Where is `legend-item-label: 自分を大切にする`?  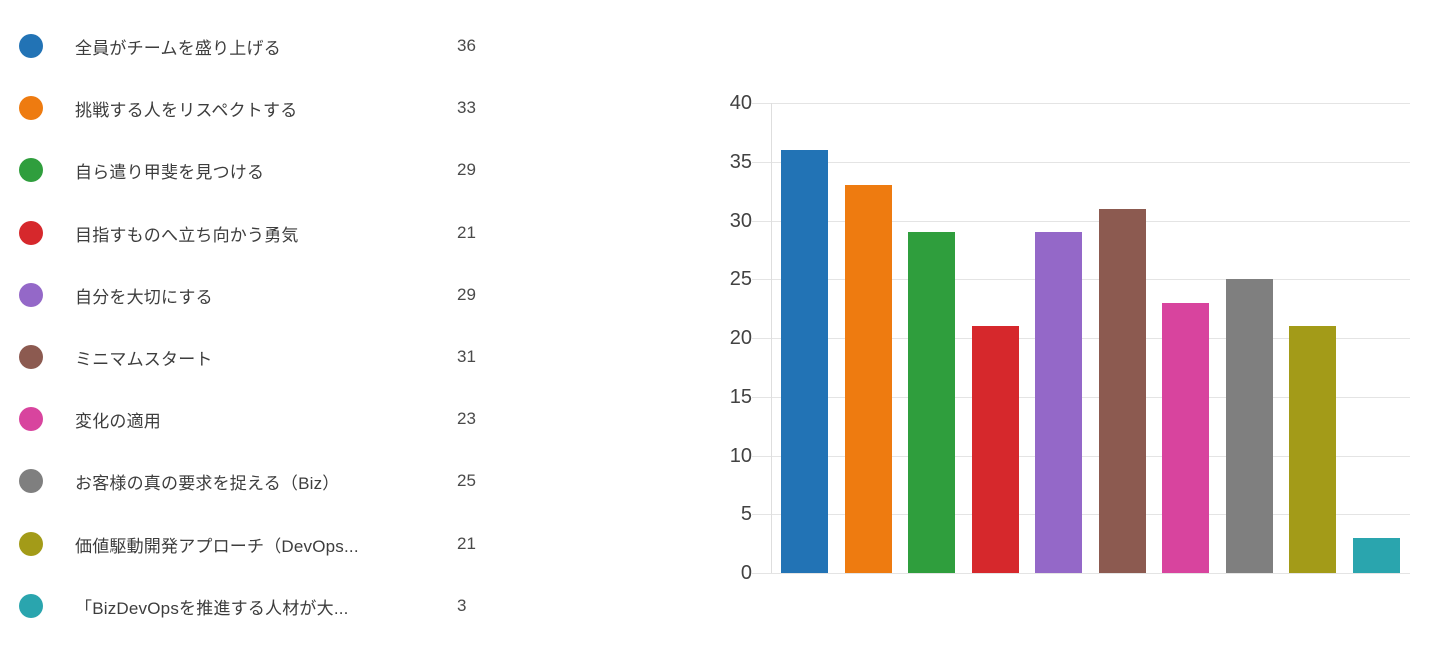
legend-item-label: 自分を大切にする is located at coordinates (144, 297).